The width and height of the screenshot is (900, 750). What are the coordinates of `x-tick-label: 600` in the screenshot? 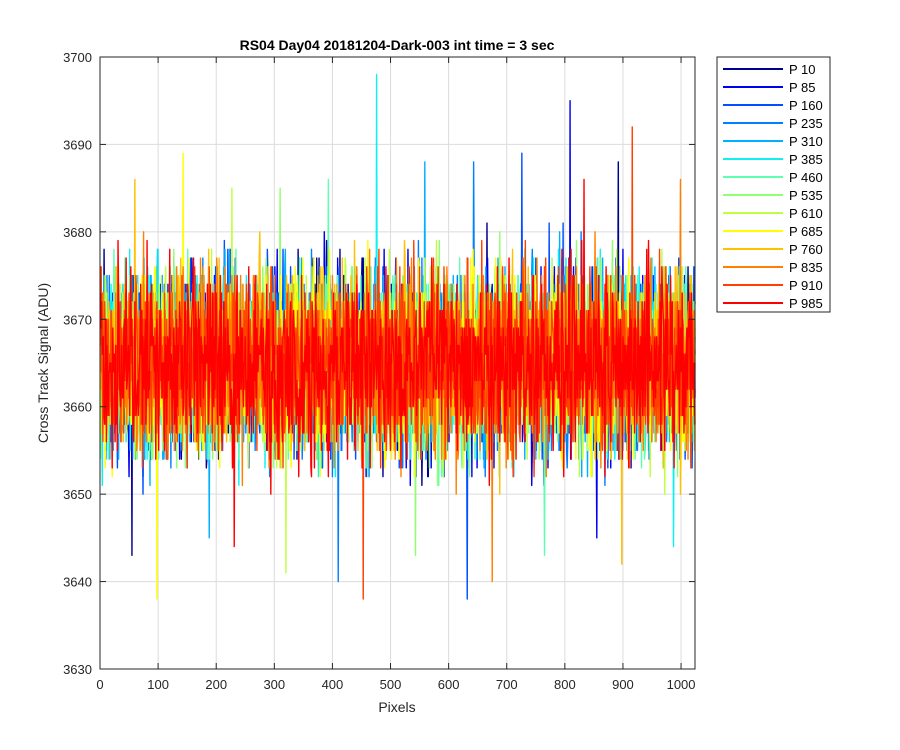 It's located at (449, 684).